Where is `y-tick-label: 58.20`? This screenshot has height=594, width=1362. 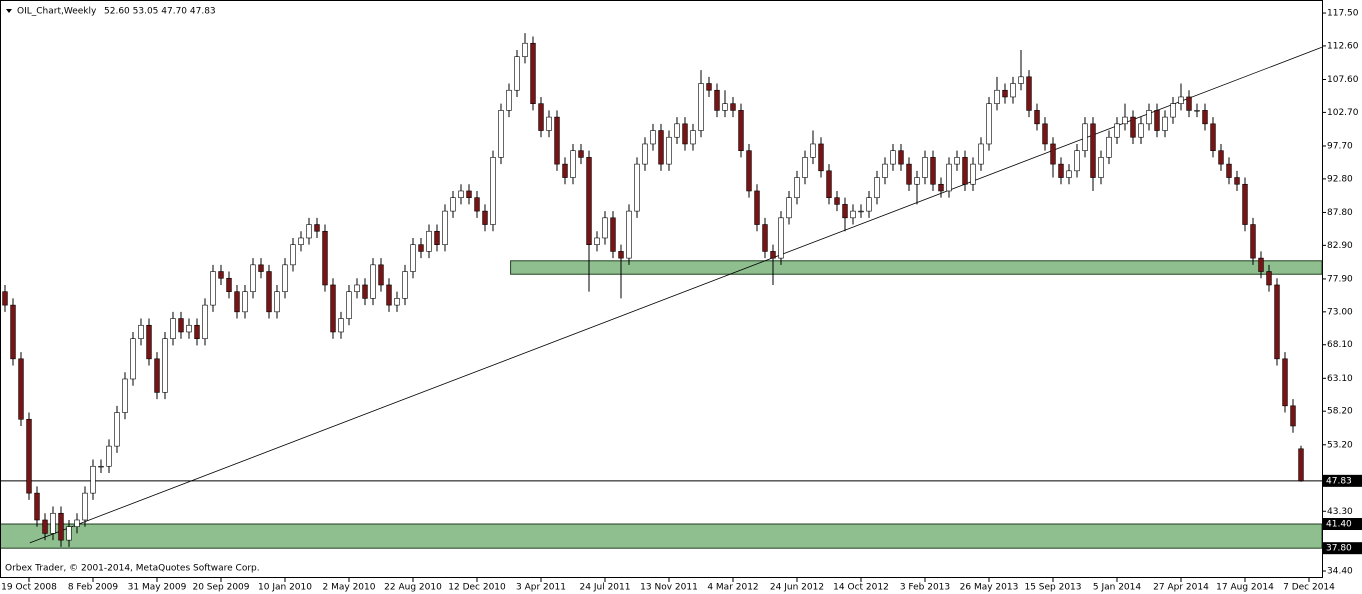 y-tick-label: 58.20 is located at coordinates (1340, 412).